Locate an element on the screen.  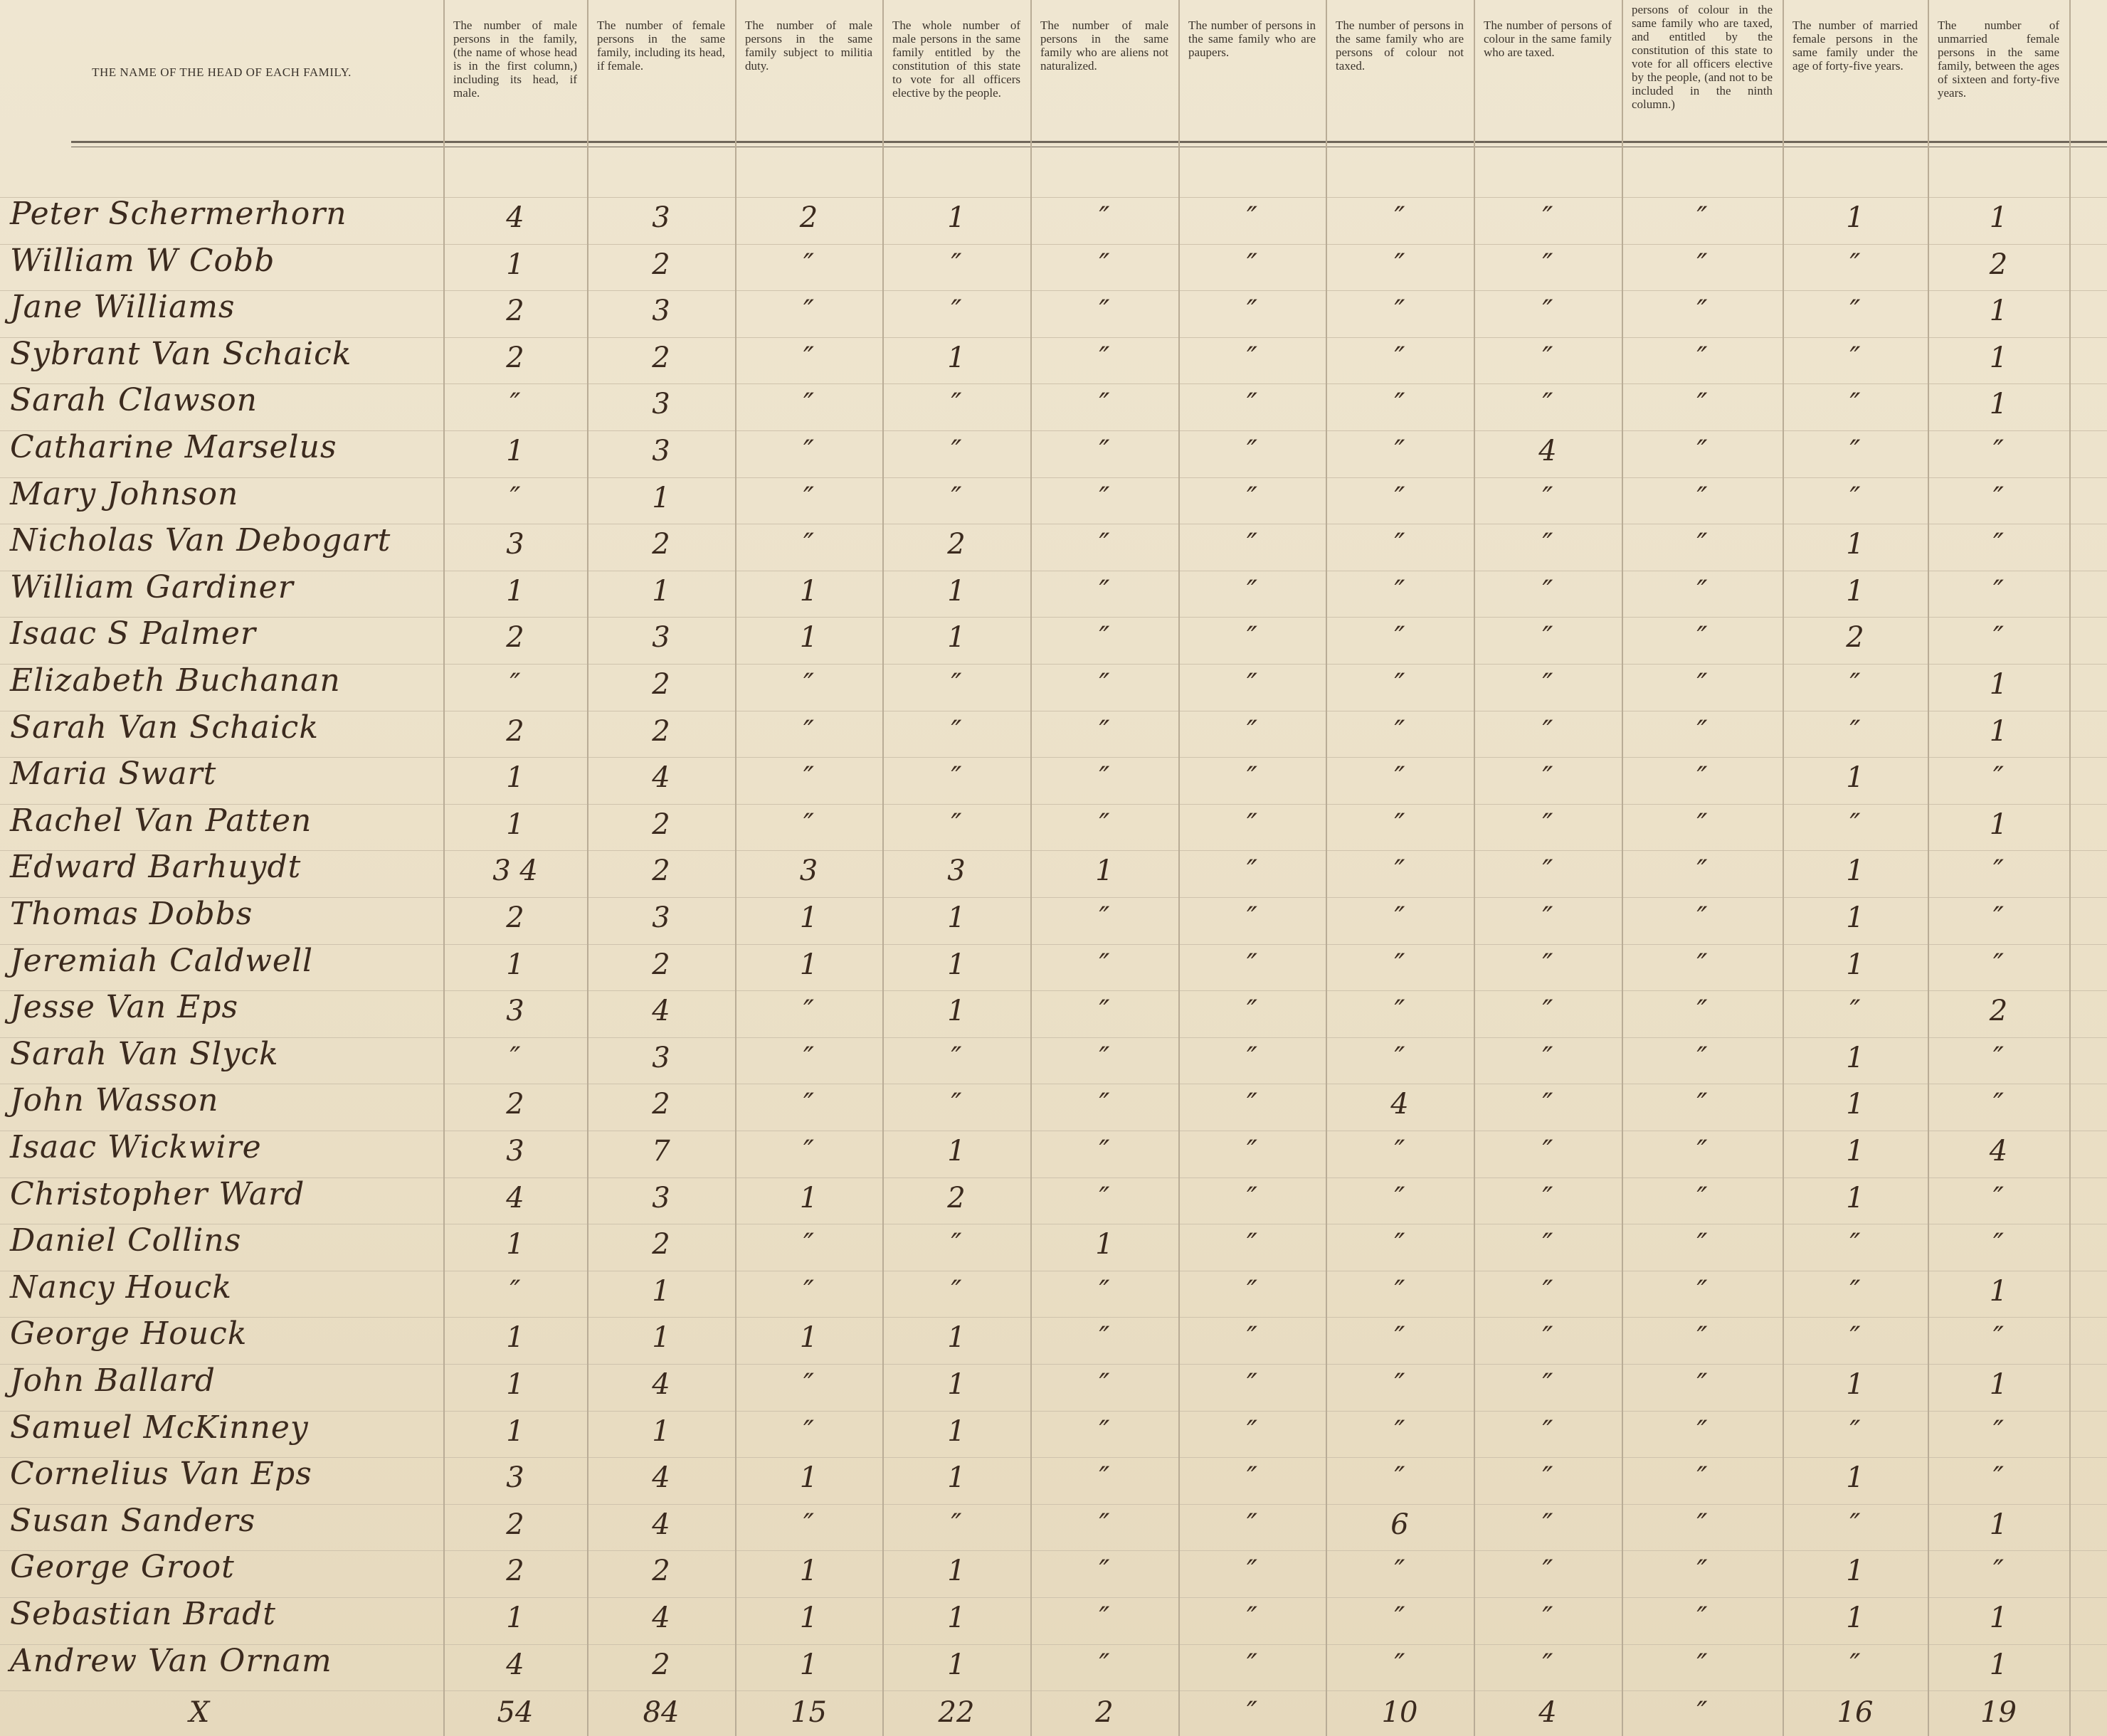
family-head-name: Nicholas Van Debogart is located at coordinates (200, 540).